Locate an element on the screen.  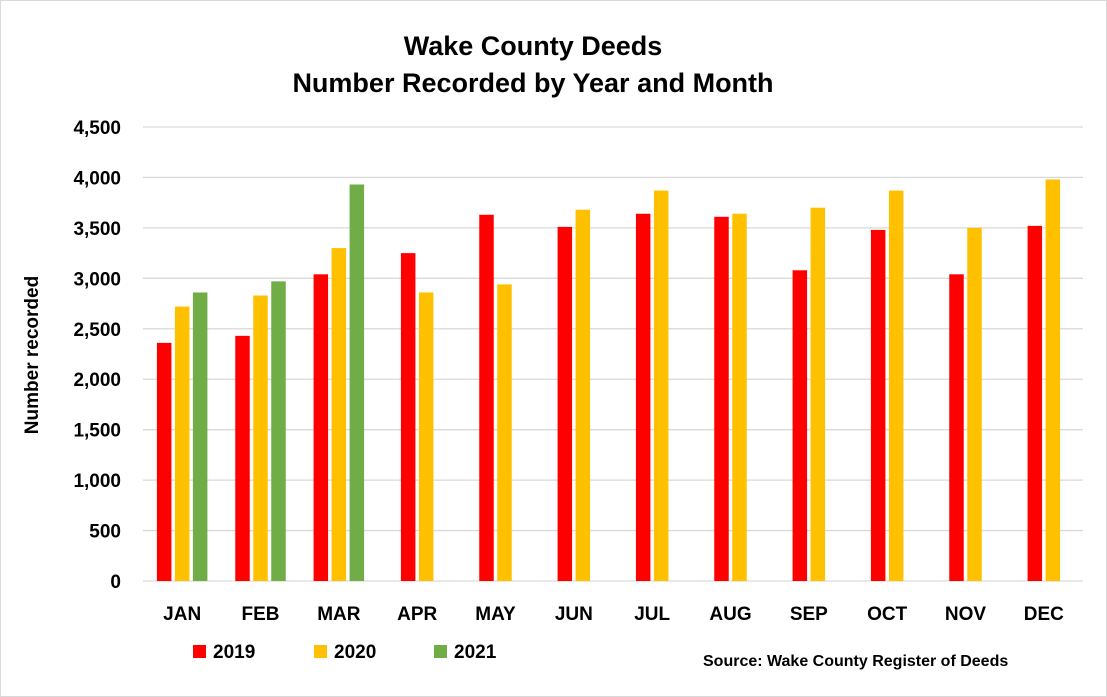
x-category-label: OCT is located at coordinates (887, 614).